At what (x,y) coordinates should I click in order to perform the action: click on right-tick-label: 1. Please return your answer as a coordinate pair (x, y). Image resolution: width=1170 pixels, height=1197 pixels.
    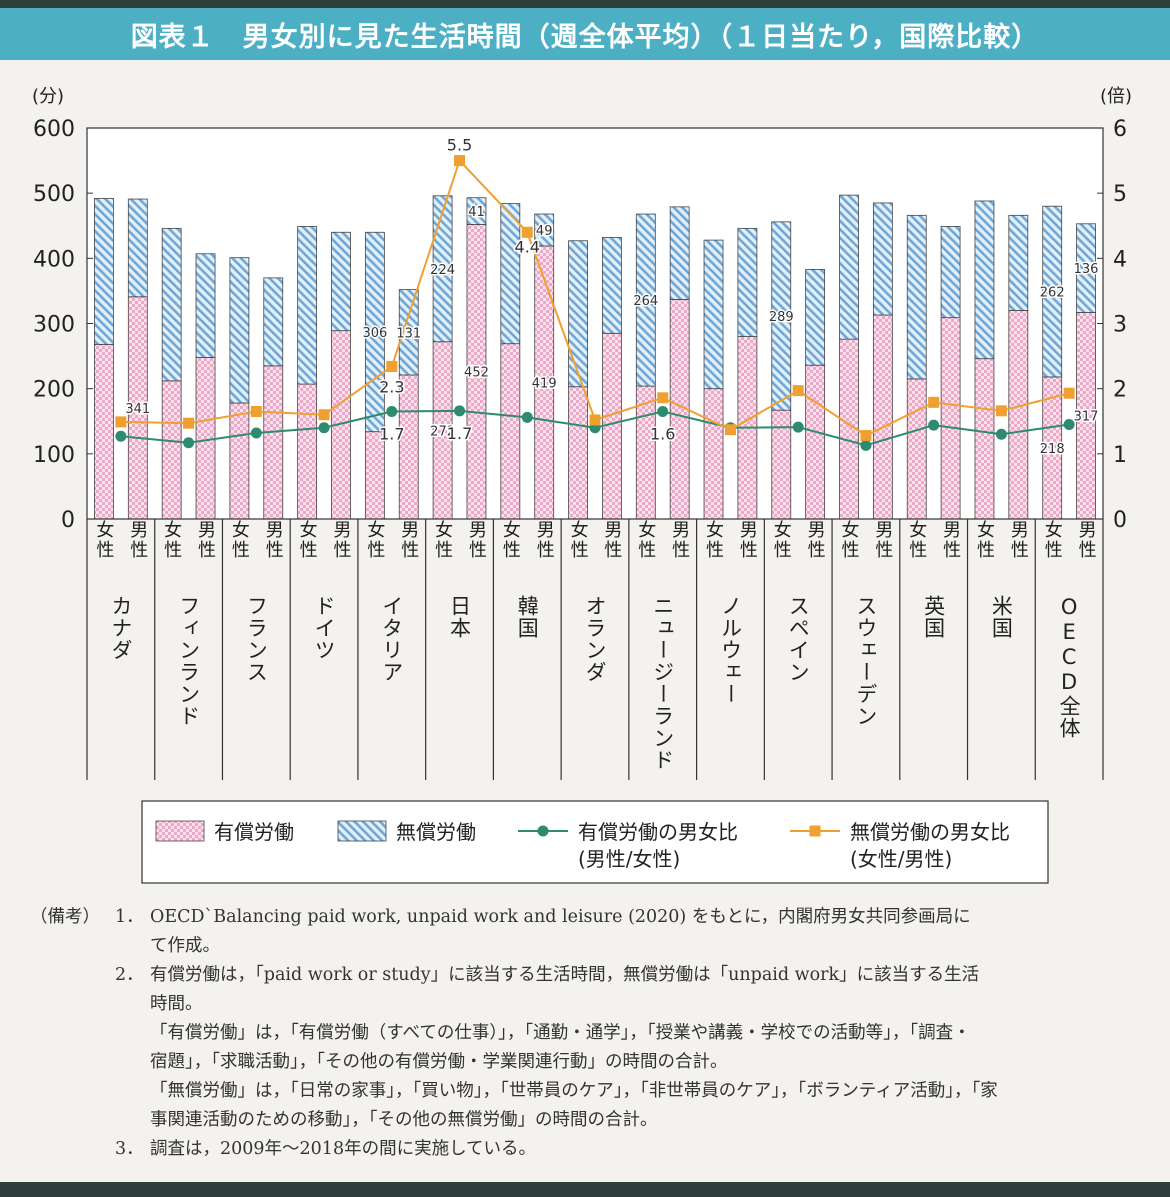
    Looking at the image, I should click on (1120, 455).